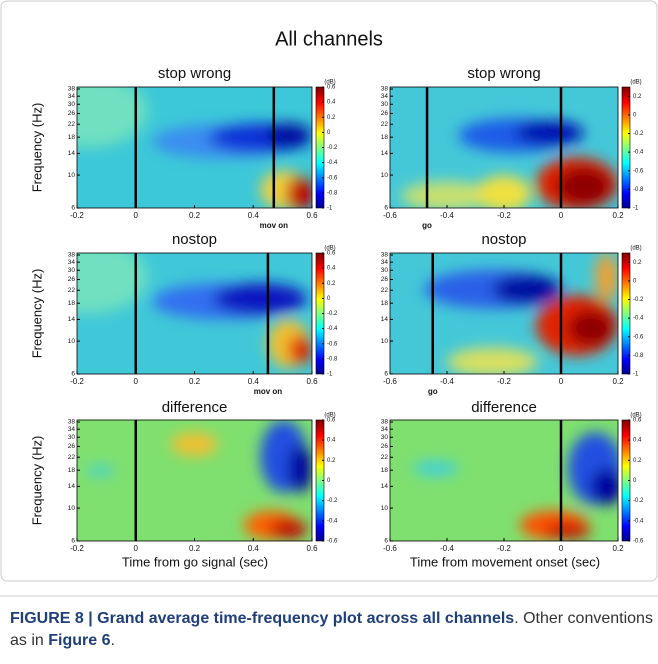  I want to click on colorbar, so click(626, 147).